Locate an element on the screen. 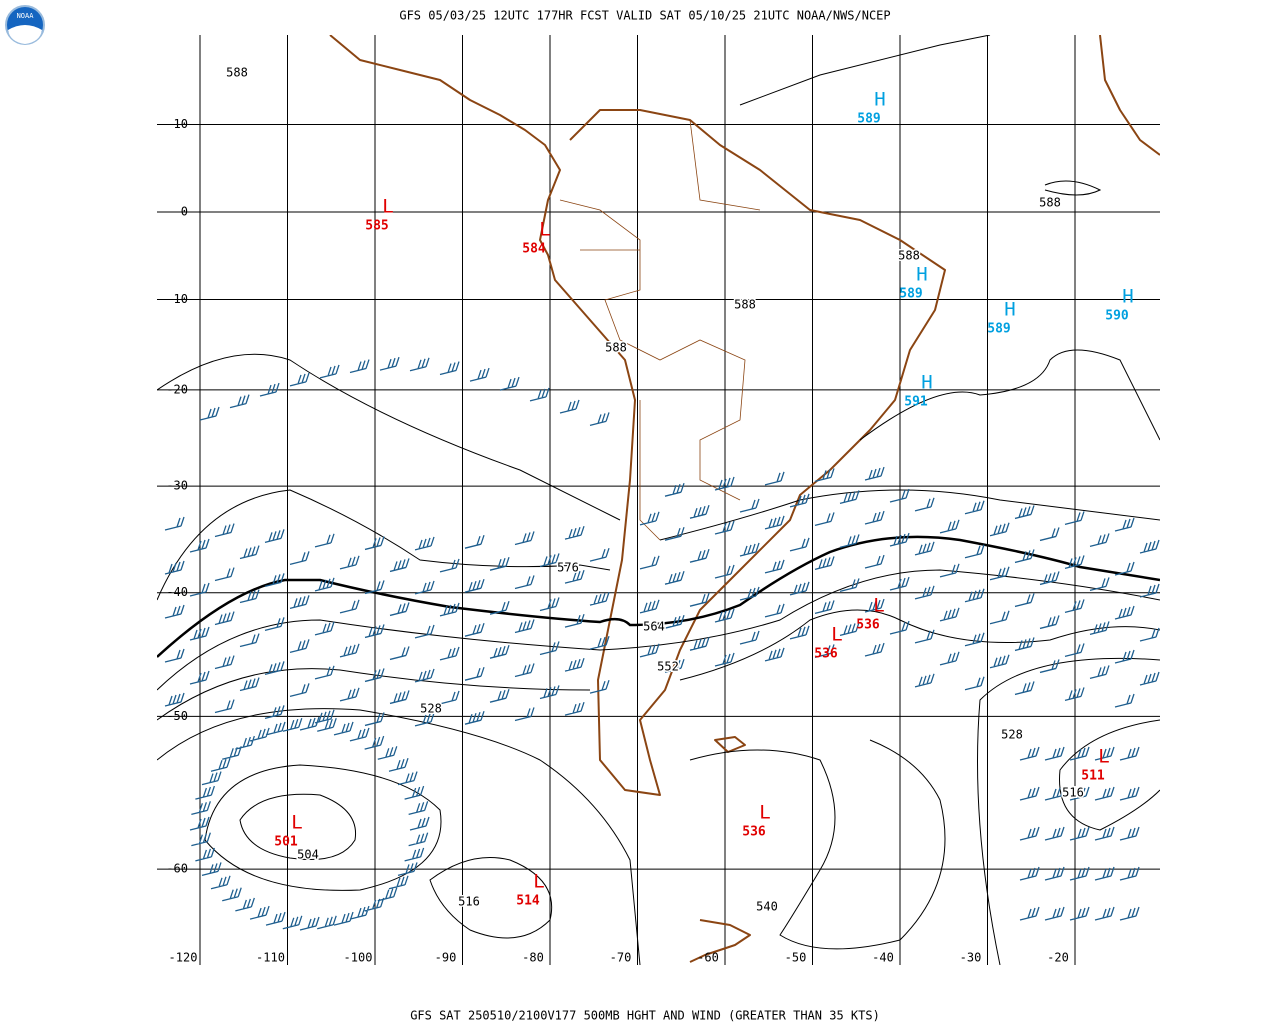  lon-tick-label: -120 is located at coordinates (183, 958).